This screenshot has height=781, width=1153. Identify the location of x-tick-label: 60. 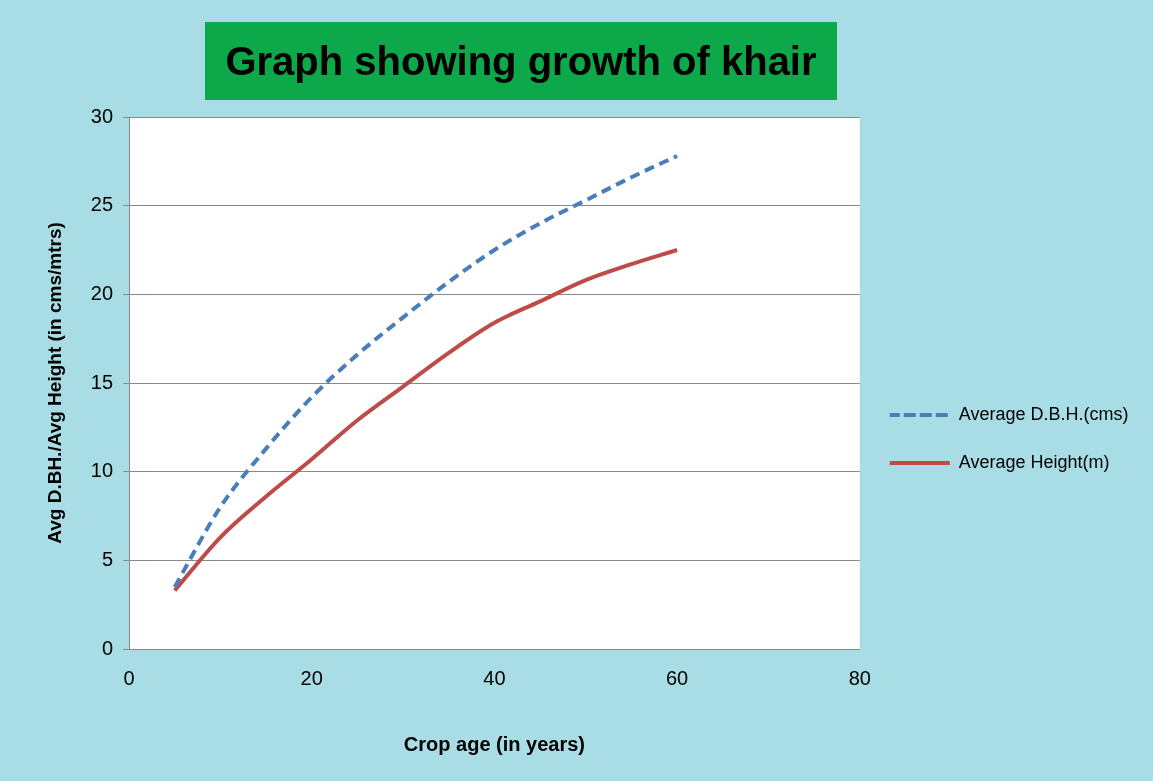
(677, 677).